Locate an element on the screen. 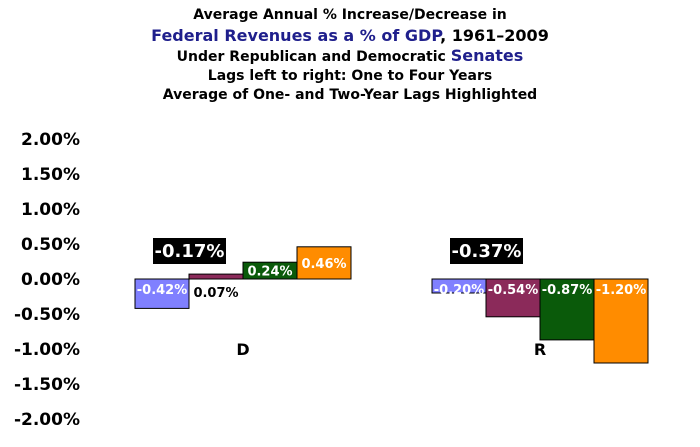 This screenshot has width=700, height=447. bar-value-label: -1.20% is located at coordinates (621, 290).